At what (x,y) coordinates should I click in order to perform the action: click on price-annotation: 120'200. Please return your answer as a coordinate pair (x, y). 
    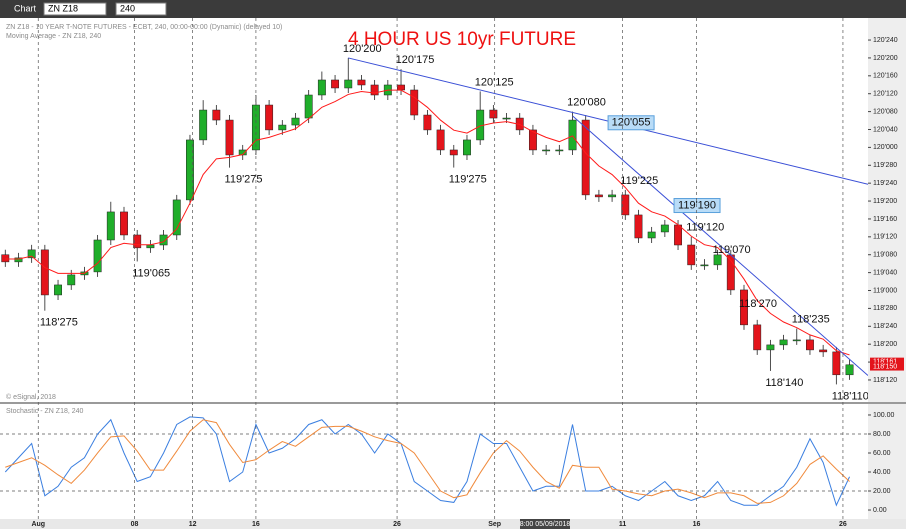
    Looking at the image, I should click on (362, 49).